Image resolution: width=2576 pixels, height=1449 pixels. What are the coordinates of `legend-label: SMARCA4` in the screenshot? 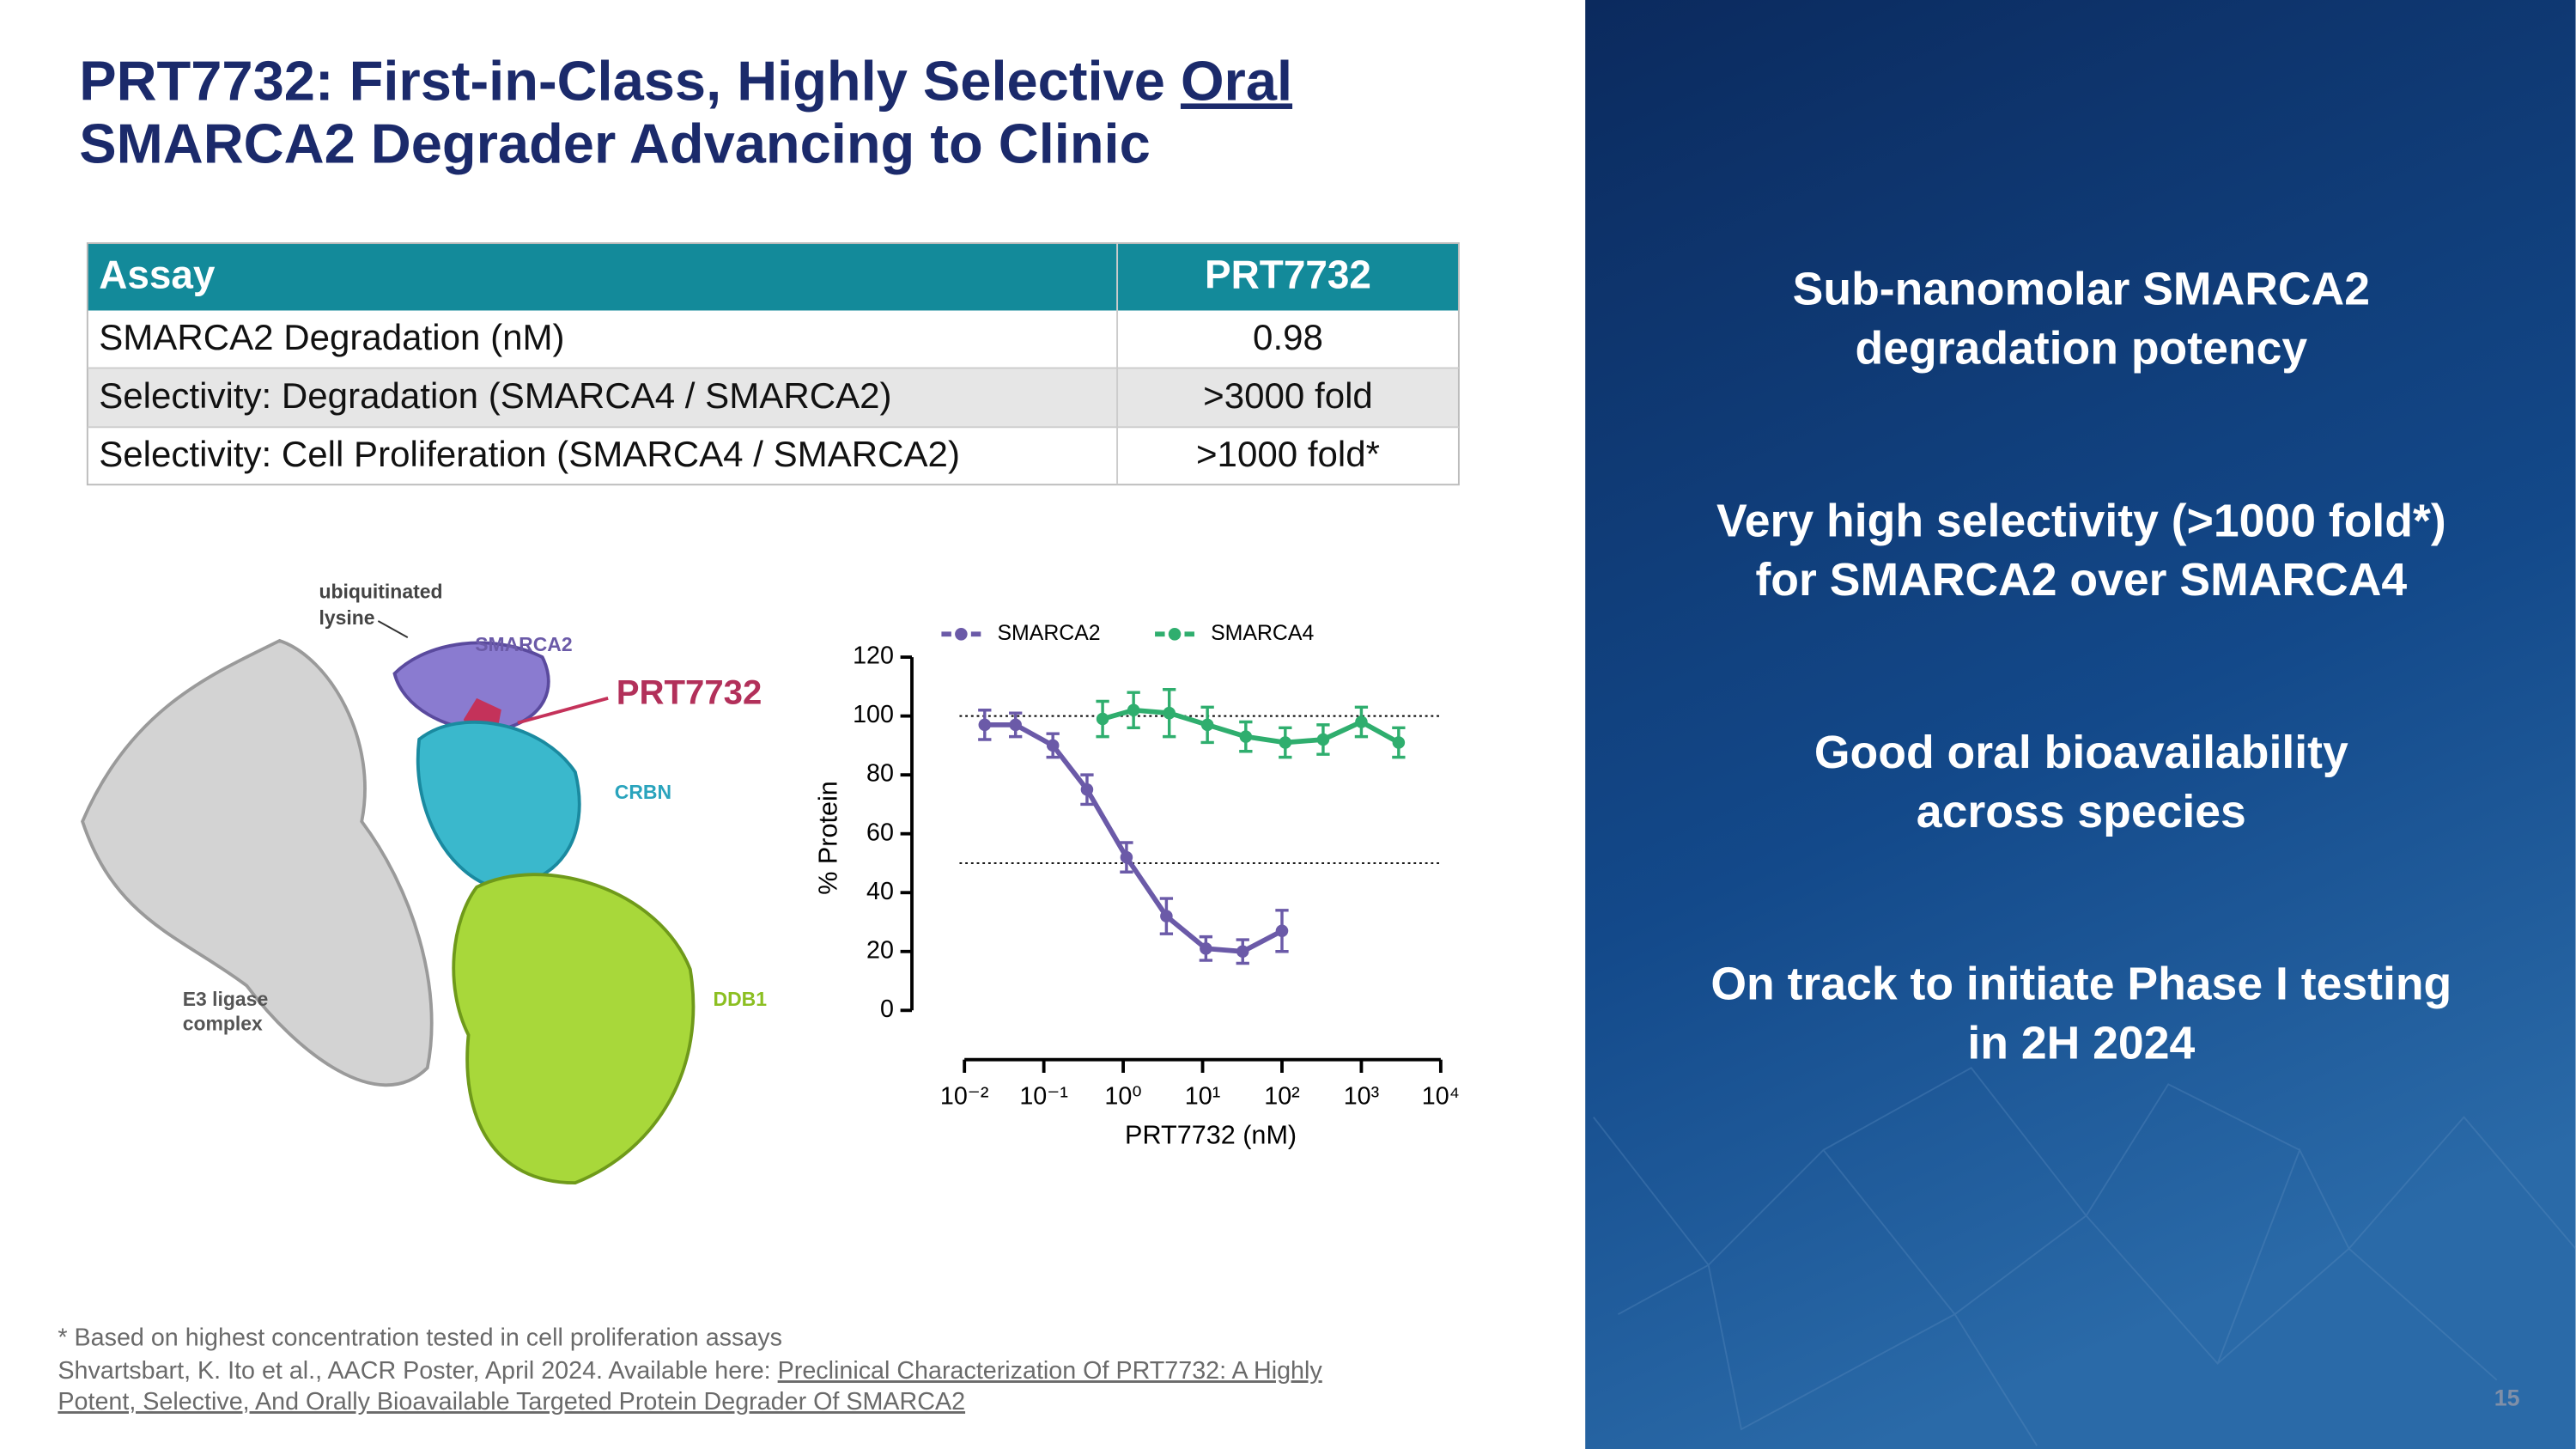 It's located at (1262, 633).